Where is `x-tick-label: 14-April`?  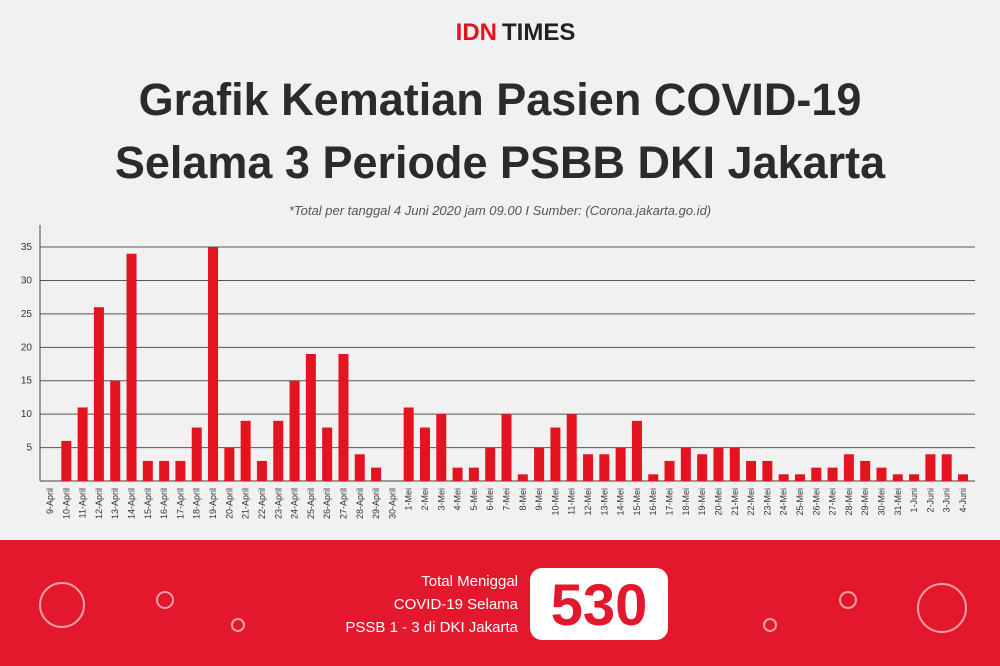 x-tick-label: 14-April is located at coordinates (132, 503).